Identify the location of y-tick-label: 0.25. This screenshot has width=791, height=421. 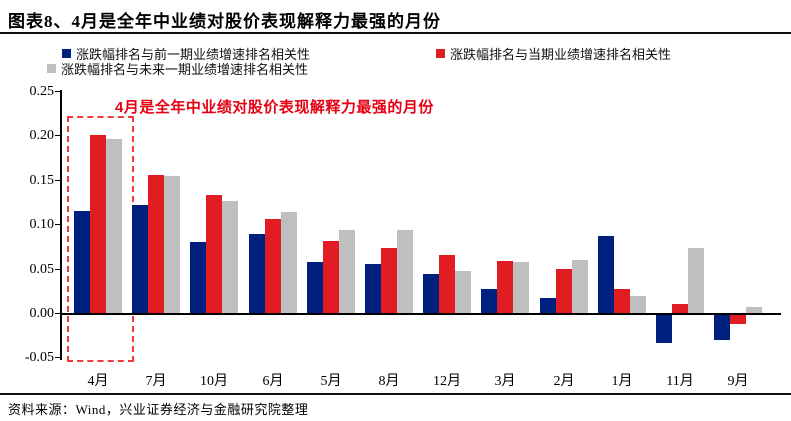
(42, 91).